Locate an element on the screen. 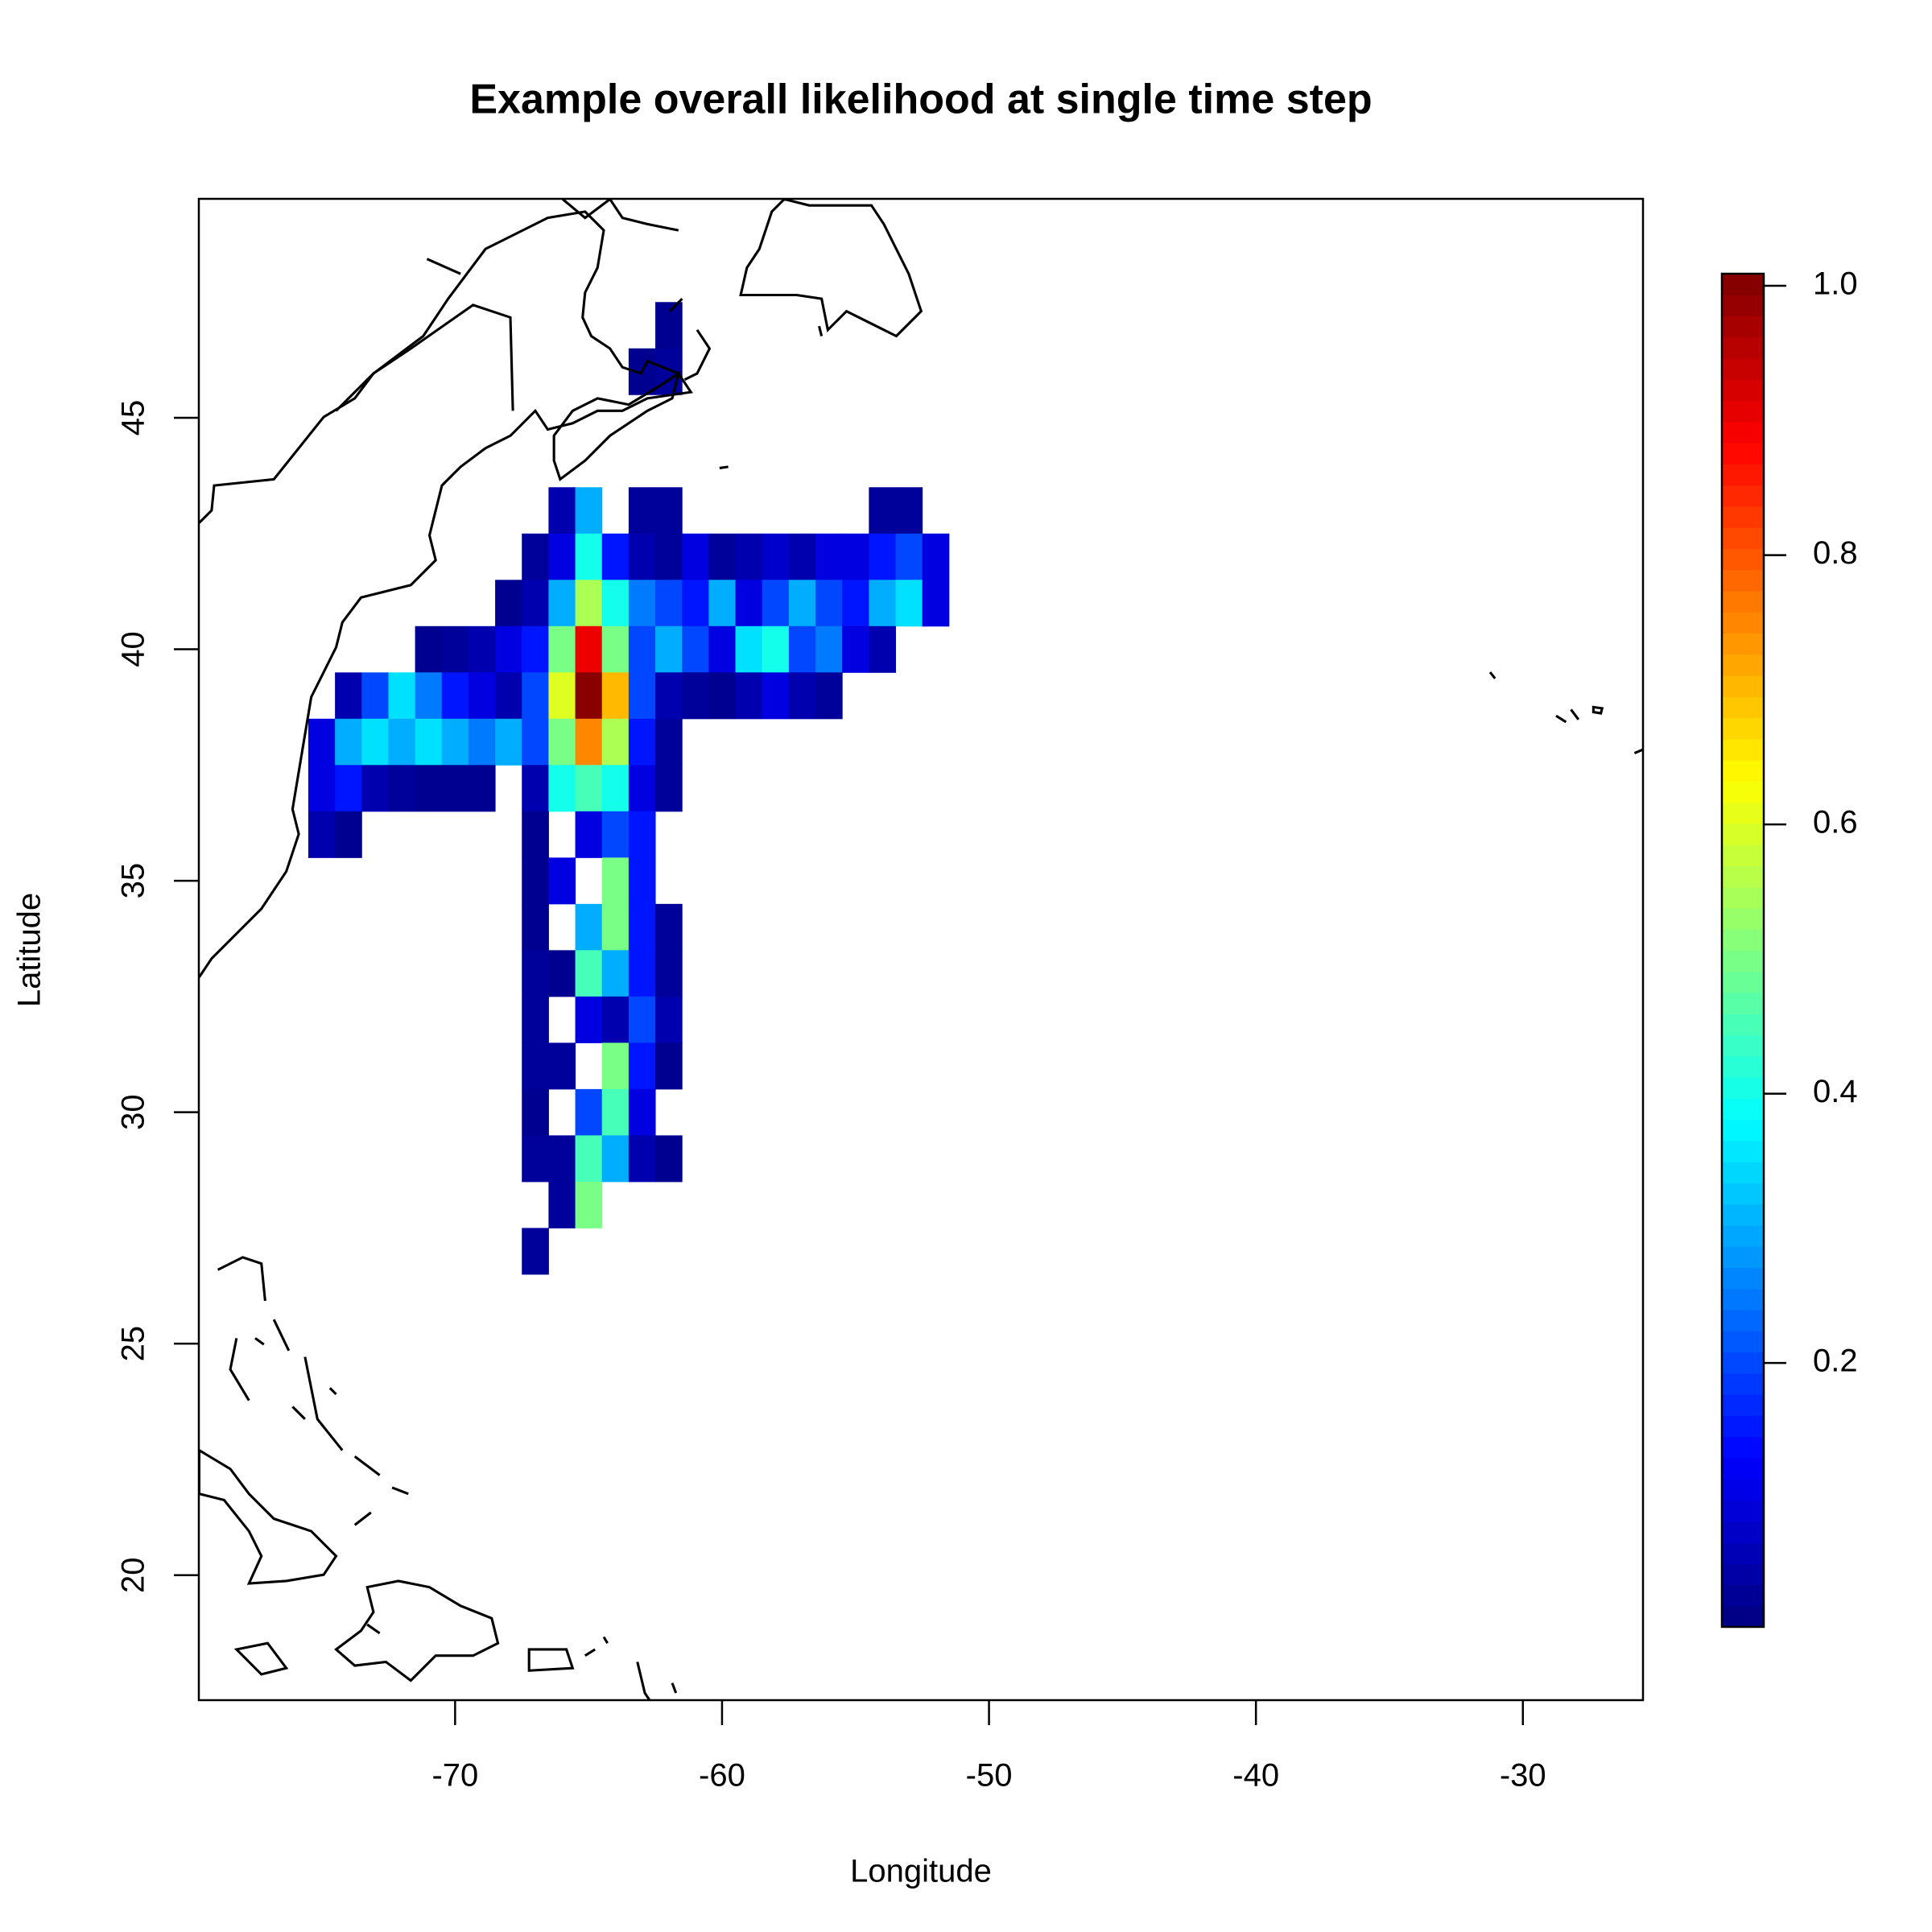 This screenshot has width=1932, height=1932. y-axis-label: Latitude is located at coordinates (29, 950).